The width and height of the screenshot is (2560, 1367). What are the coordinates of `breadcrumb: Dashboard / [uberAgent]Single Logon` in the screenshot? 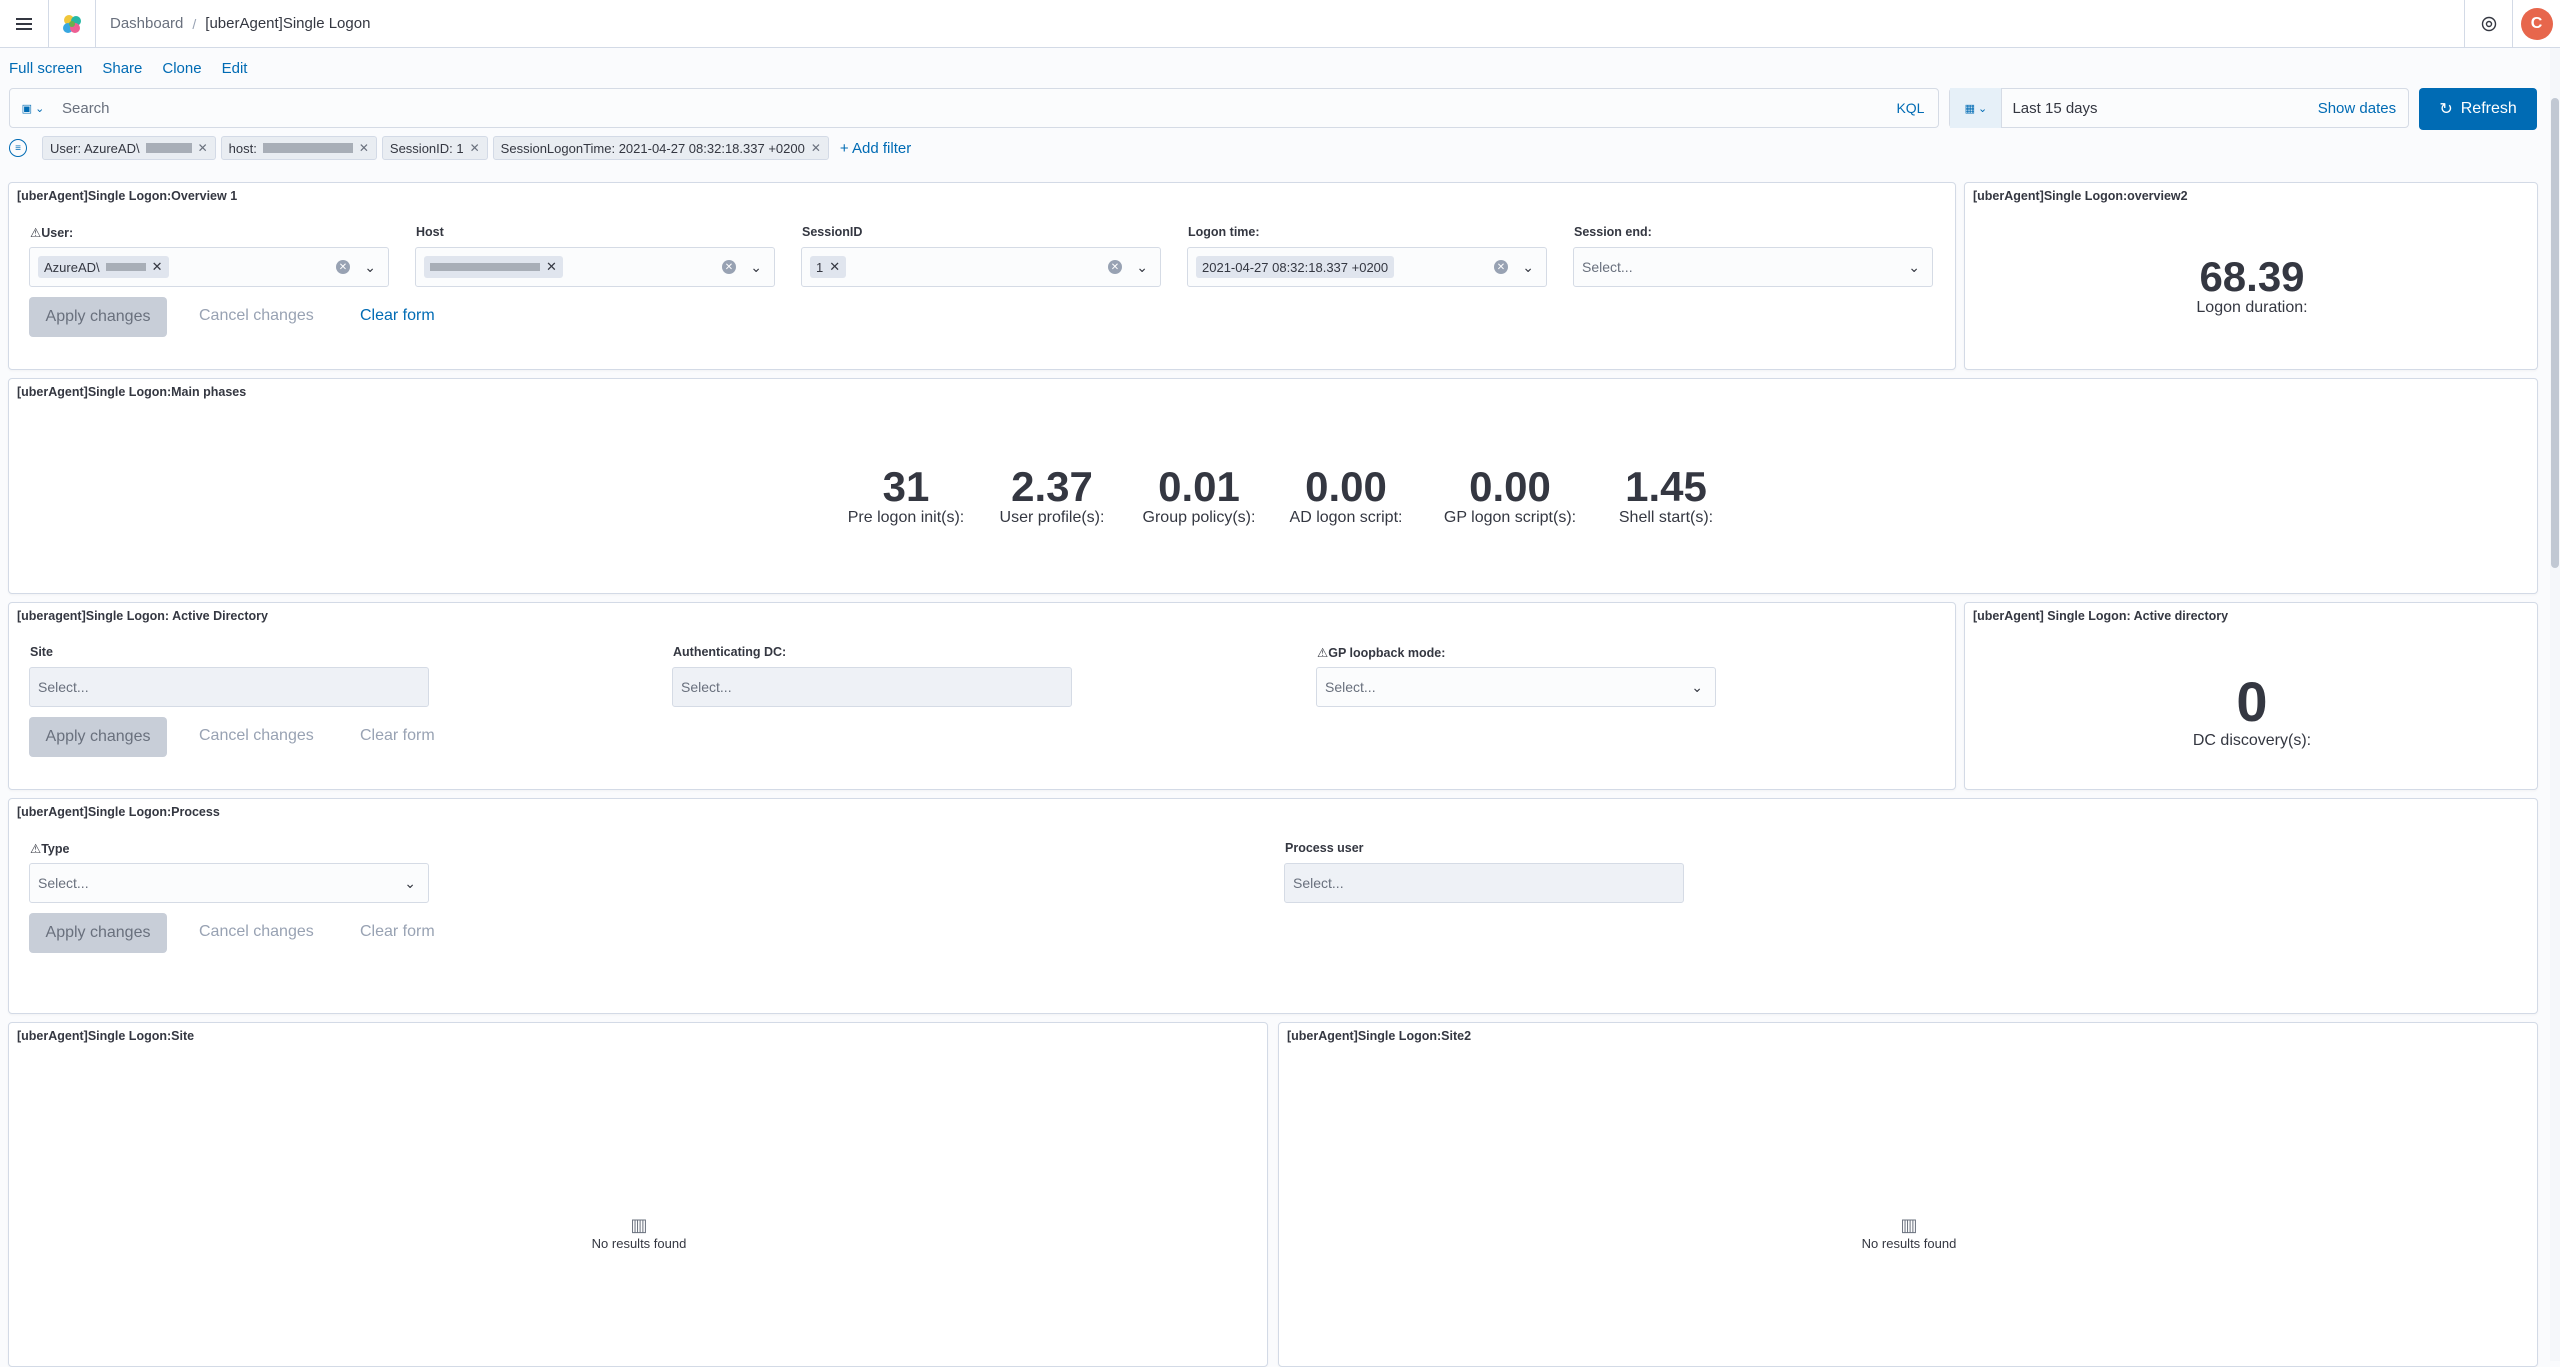 It's located at (233, 23).